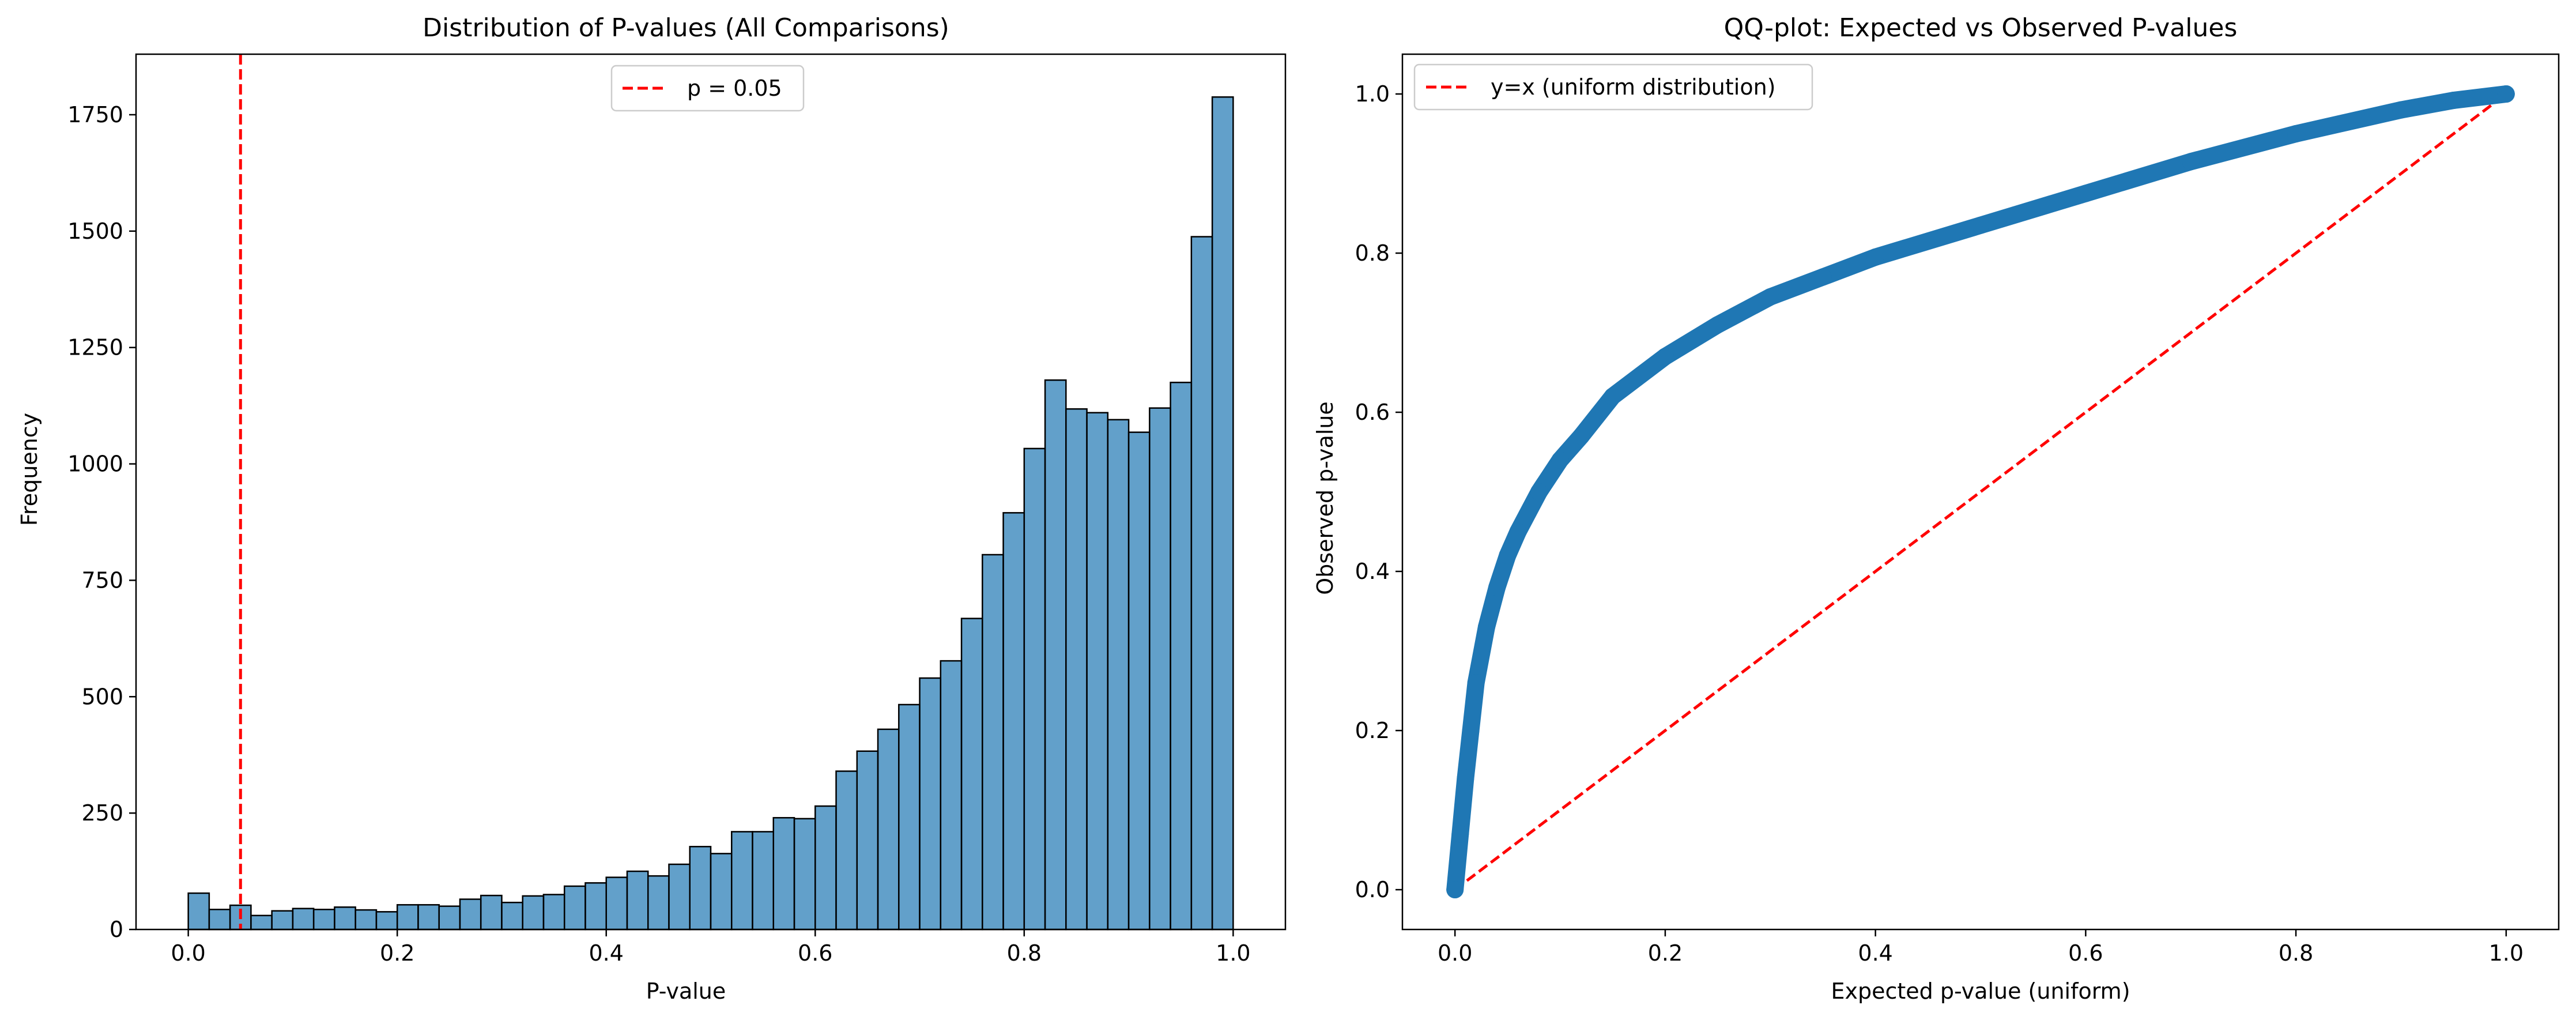 This screenshot has width=2576, height=1020. Describe the element at coordinates (1372, 253) in the screenshot. I see `y-tick-label: 0.8` at that location.